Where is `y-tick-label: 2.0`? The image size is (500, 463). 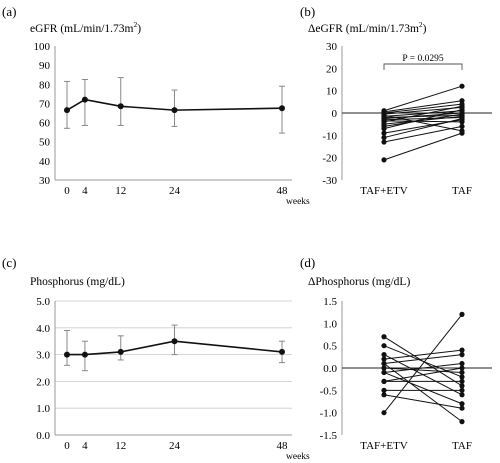
y-tick-label: 2.0 is located at coordinates (43, 382).